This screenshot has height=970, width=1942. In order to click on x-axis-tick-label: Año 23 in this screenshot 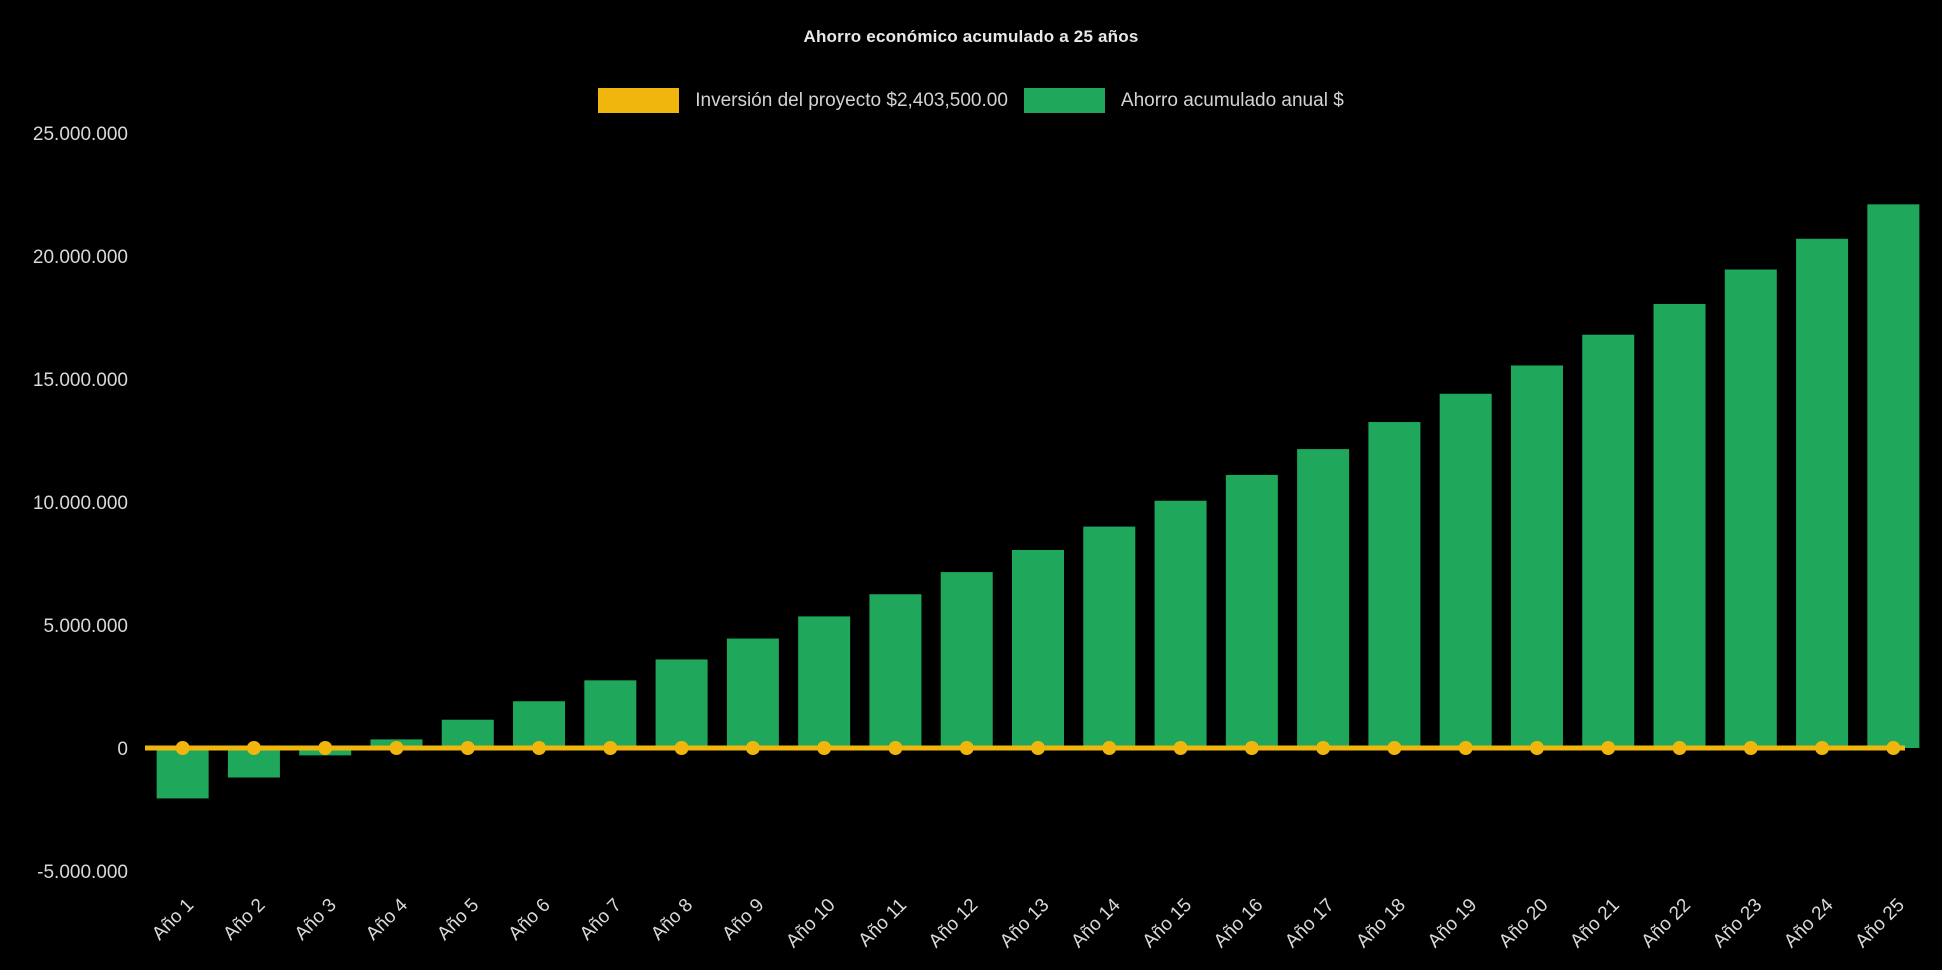, I will do `click(1737, 923)`.